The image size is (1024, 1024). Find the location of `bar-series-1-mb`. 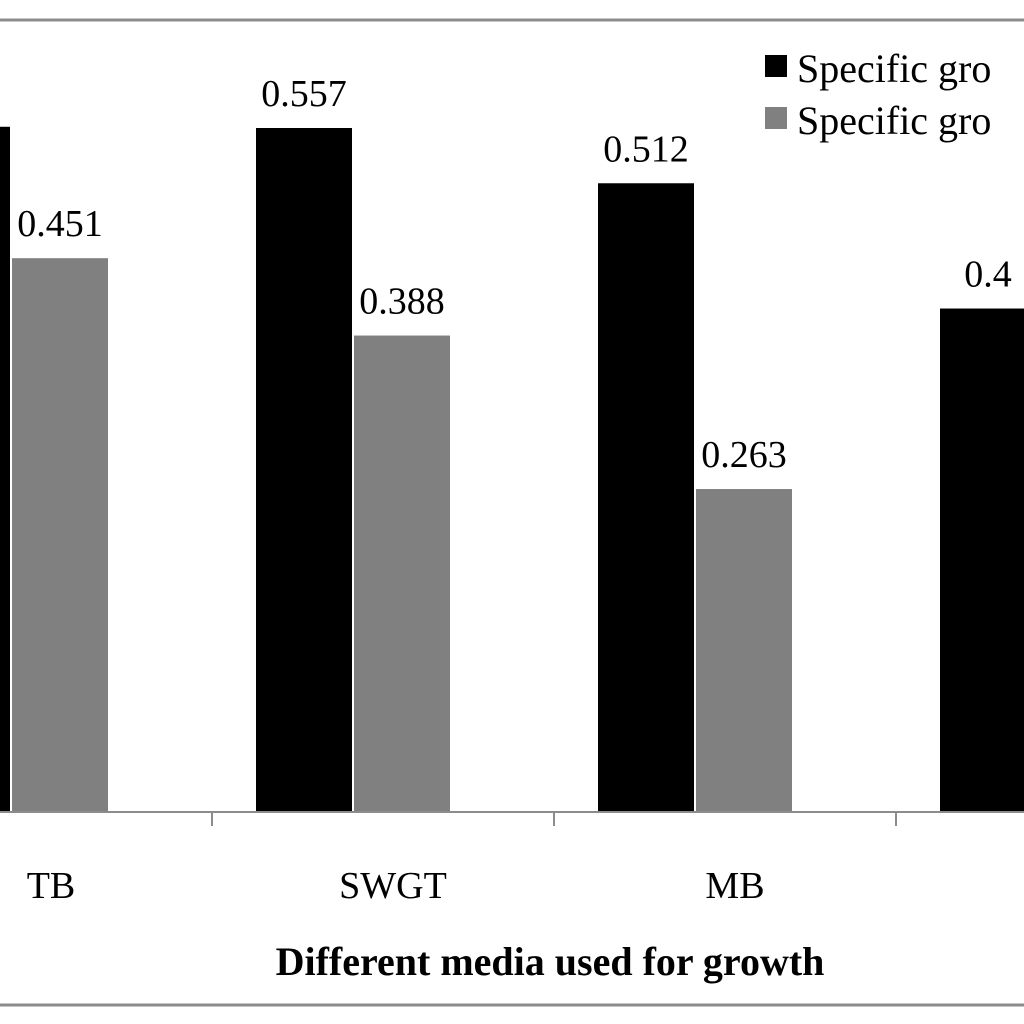

bar-series-1-mb is located at coordinates (646, 497).